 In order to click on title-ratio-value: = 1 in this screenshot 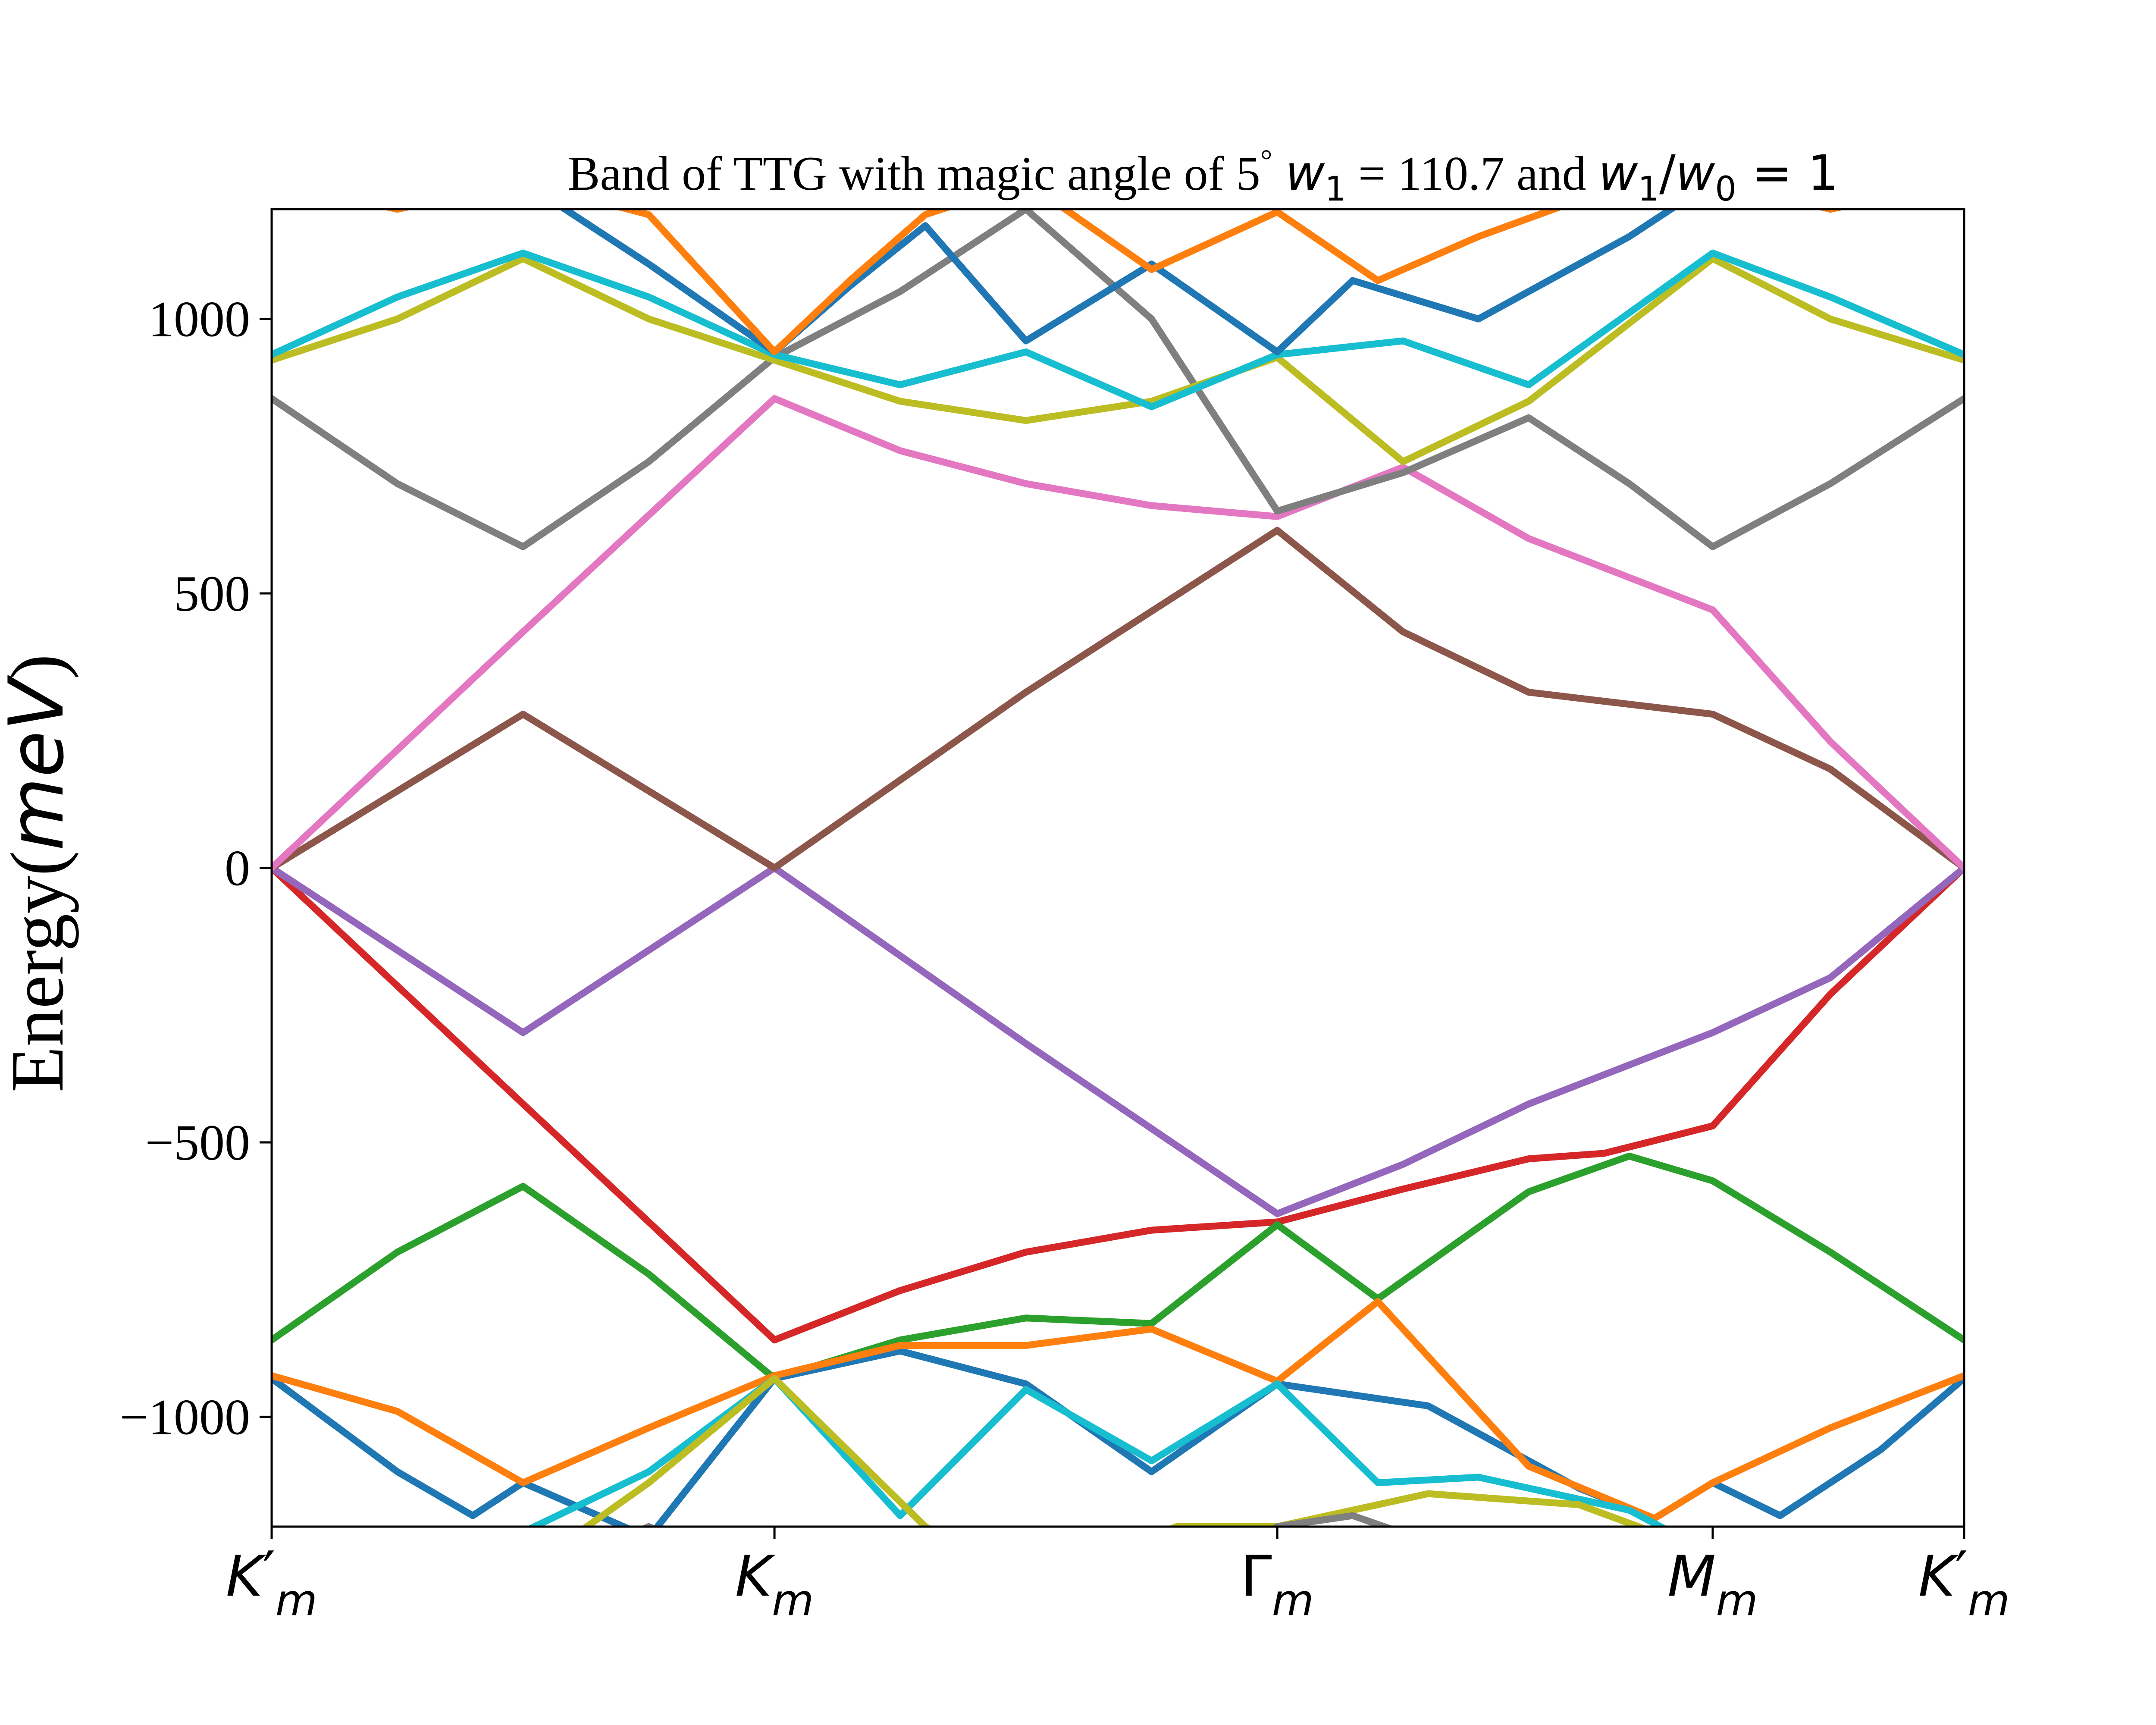, I will do `click(1787, 173)`.